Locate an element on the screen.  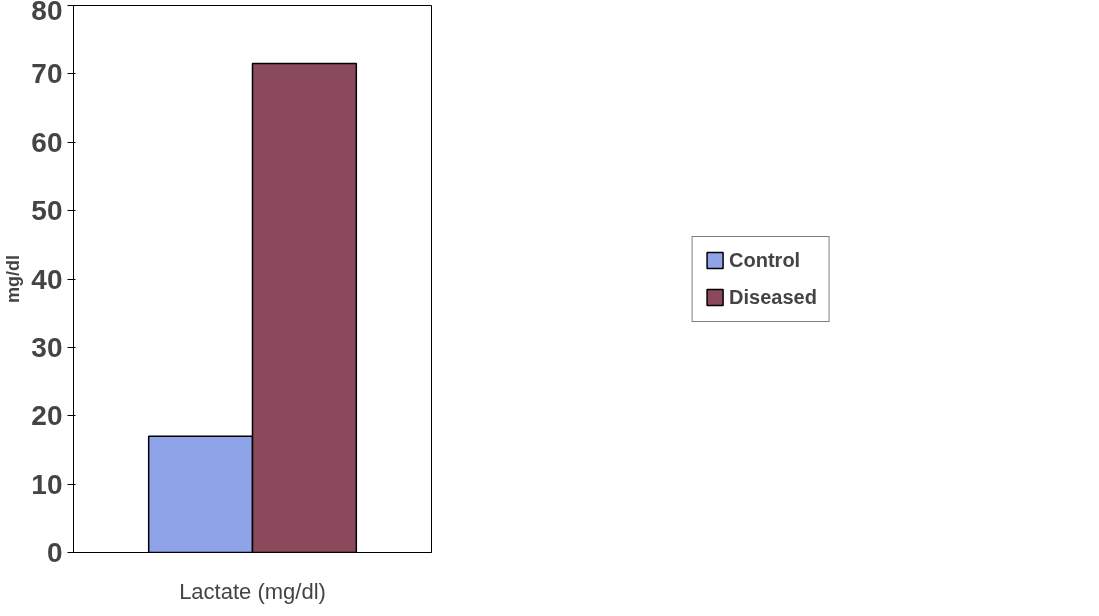
y-tick-label: 60 is located at coordinates (47, 142).